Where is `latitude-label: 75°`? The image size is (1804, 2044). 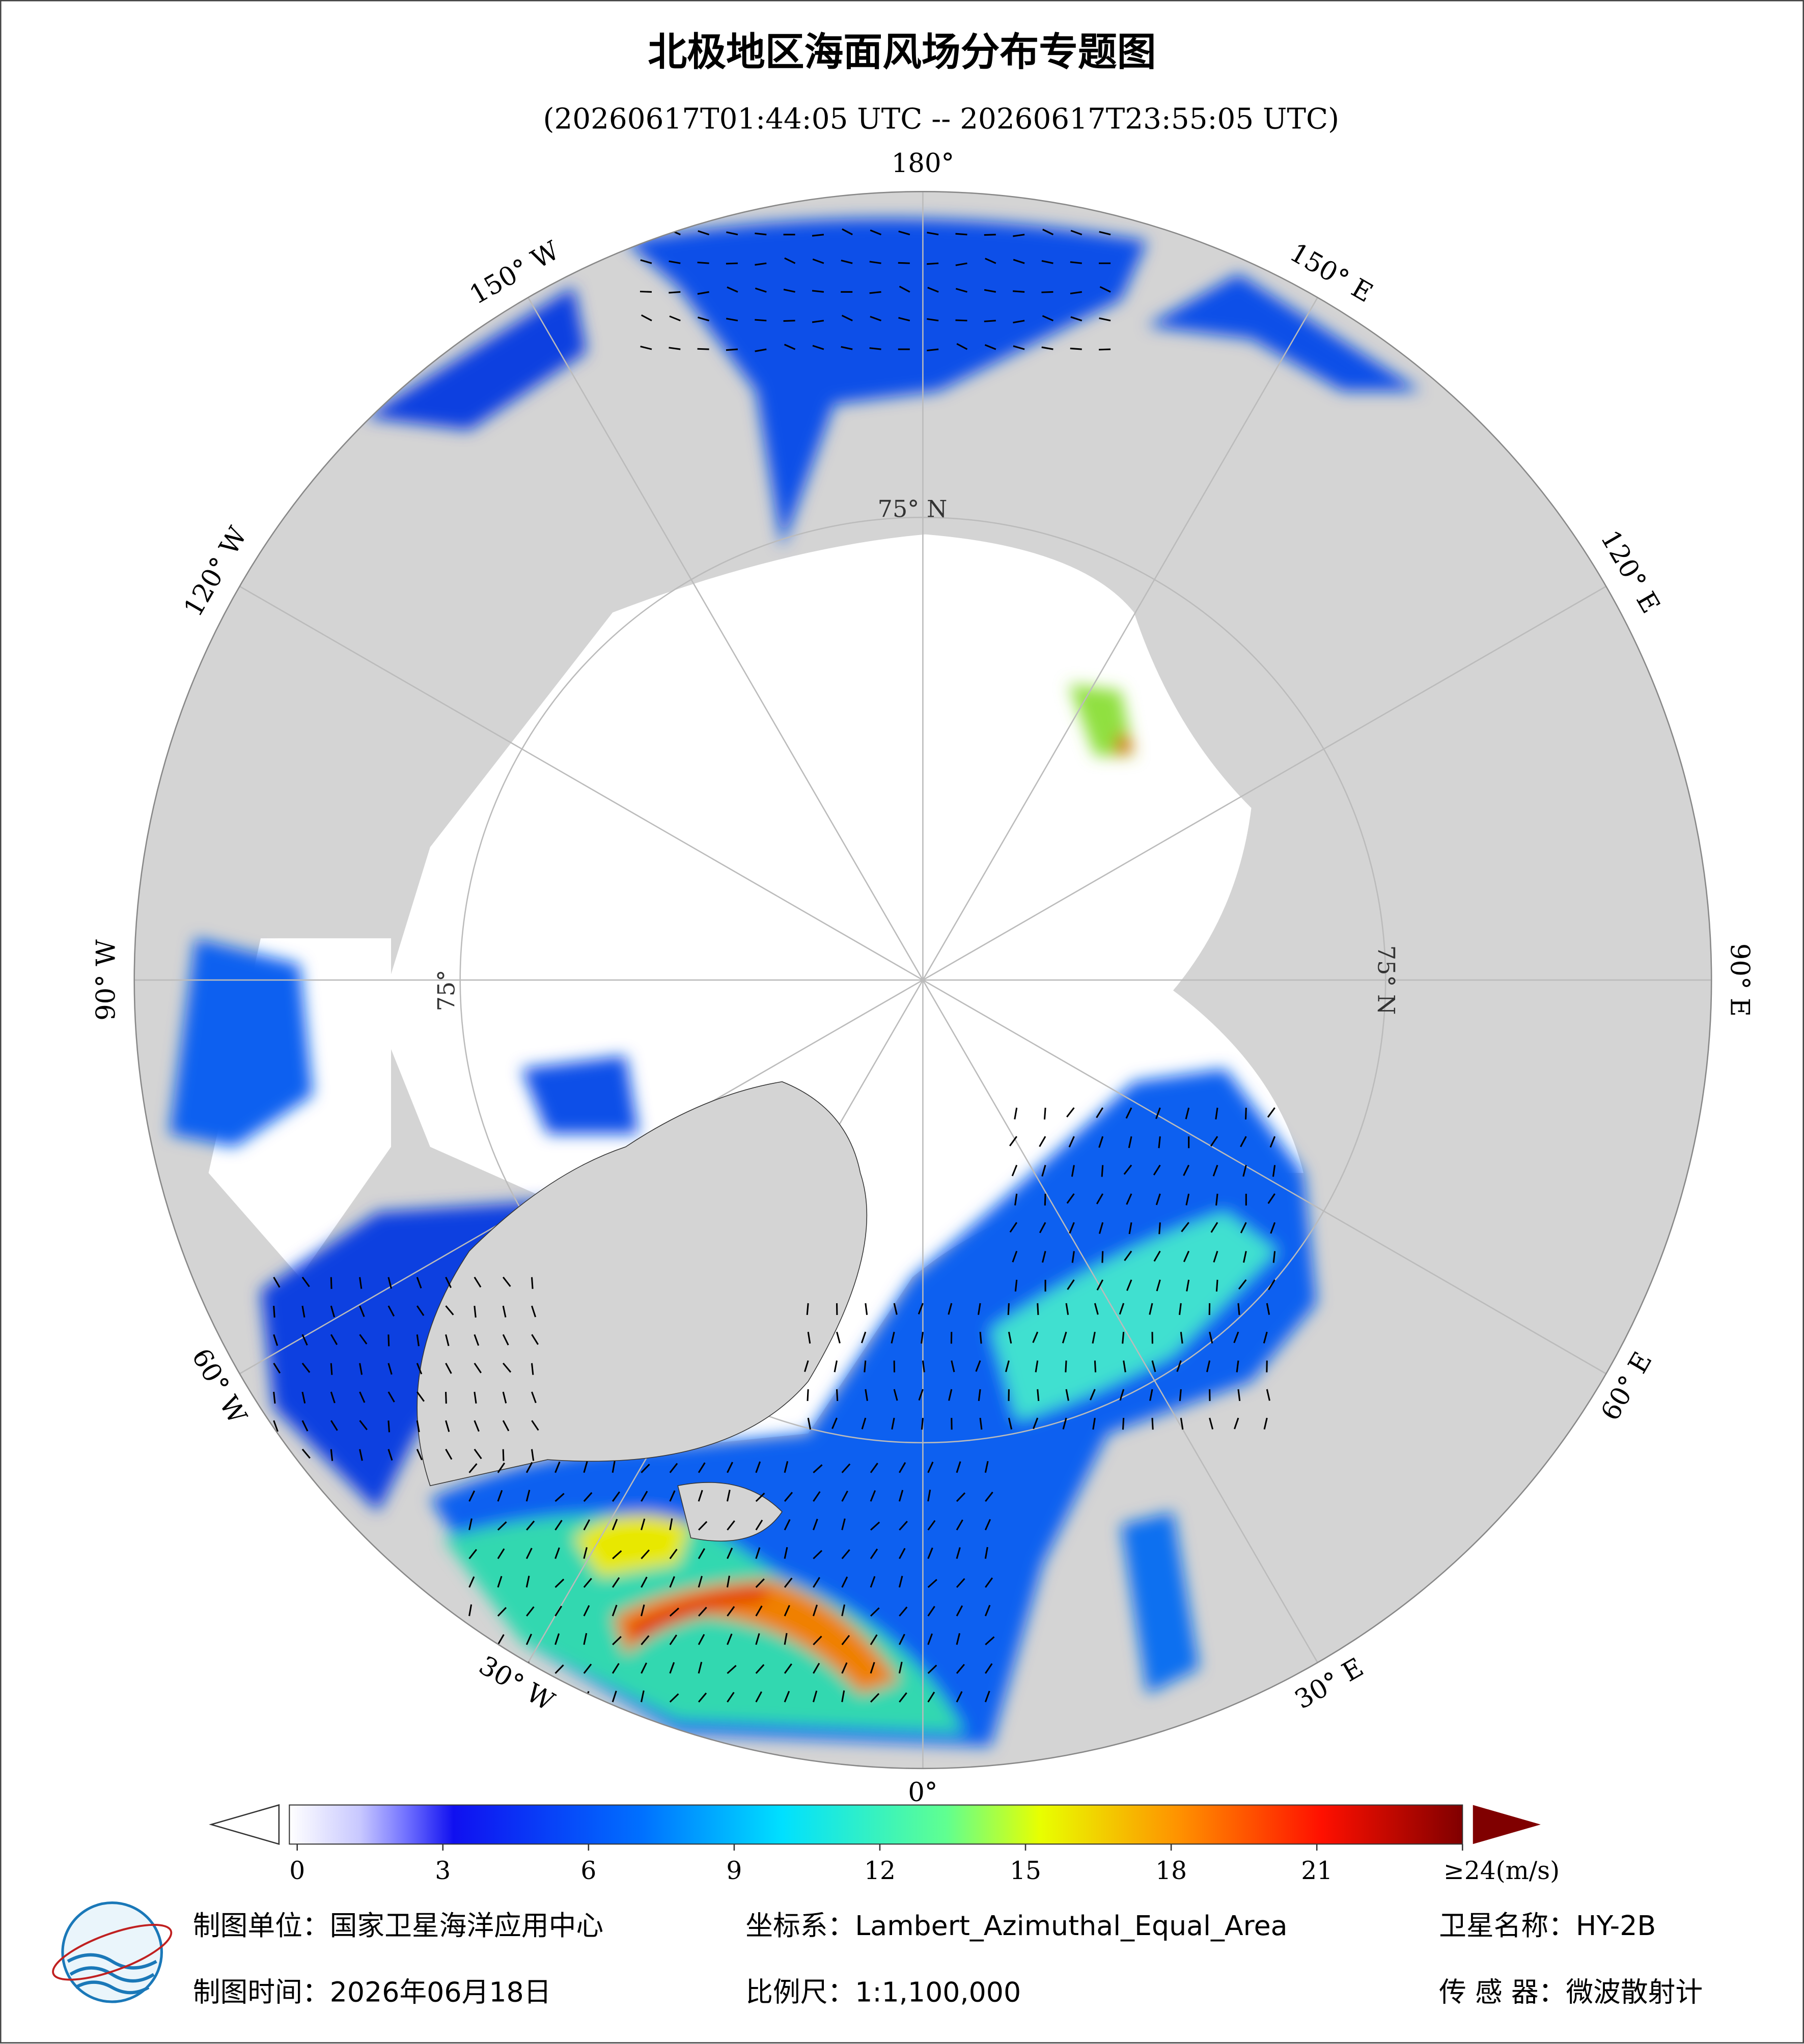 latitude-label: 75° is located at coordinates (446, 991).